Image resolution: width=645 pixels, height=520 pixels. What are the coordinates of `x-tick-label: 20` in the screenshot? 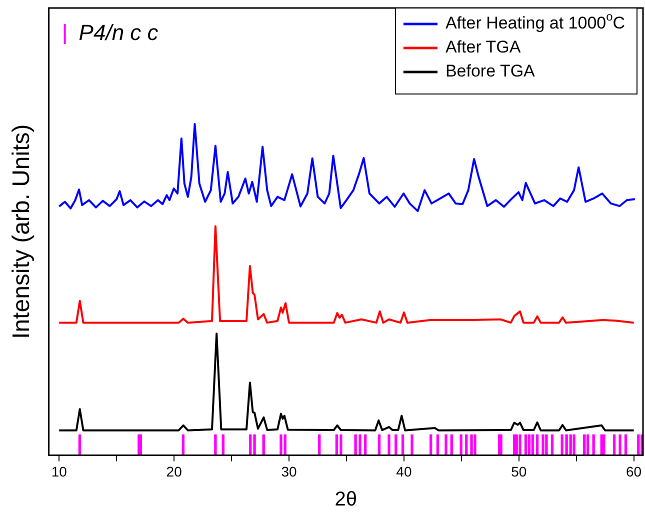 It's located at (174, 471).